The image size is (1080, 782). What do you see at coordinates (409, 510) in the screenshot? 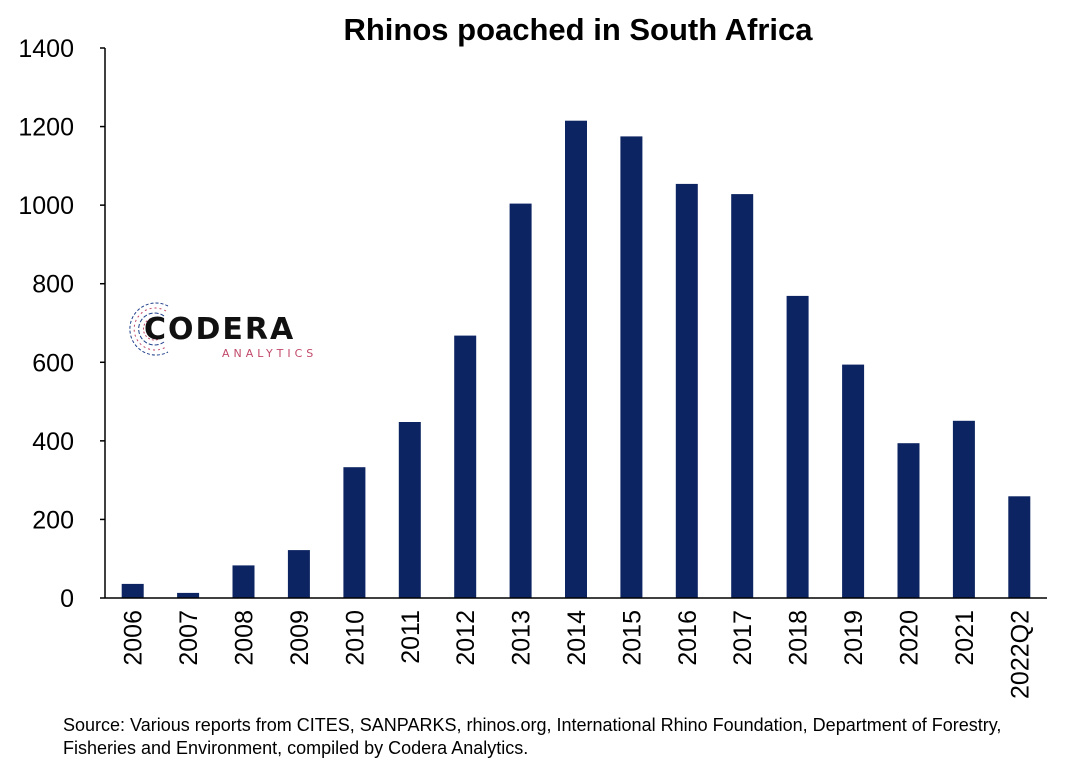
I see `bar-2011` at bounding box center [409, 510].